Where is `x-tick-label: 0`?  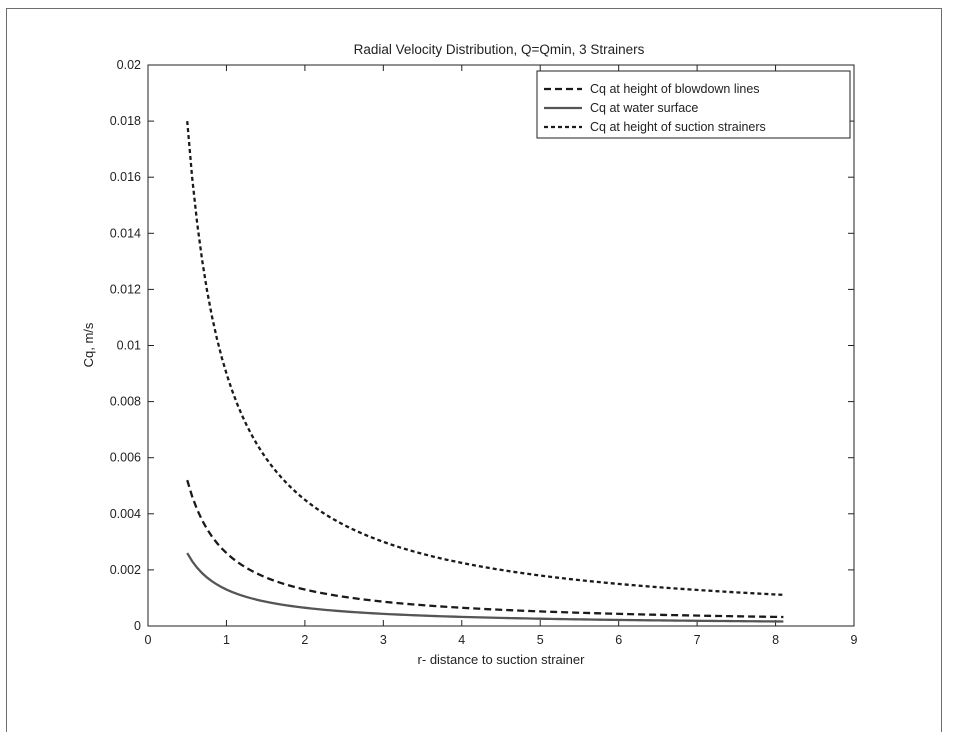 x-tick-label: 0 is located at coordinates (148, 640).